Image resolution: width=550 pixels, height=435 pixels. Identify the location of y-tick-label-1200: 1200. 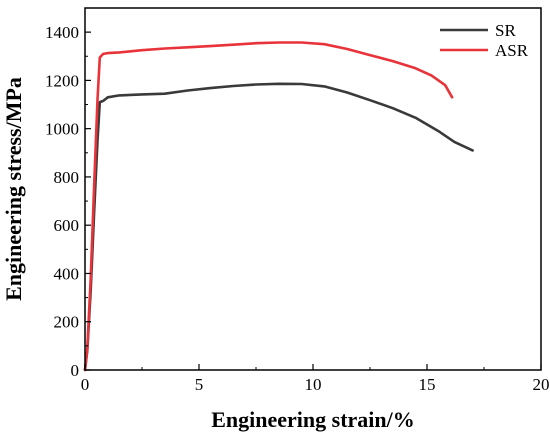
(62, 80).